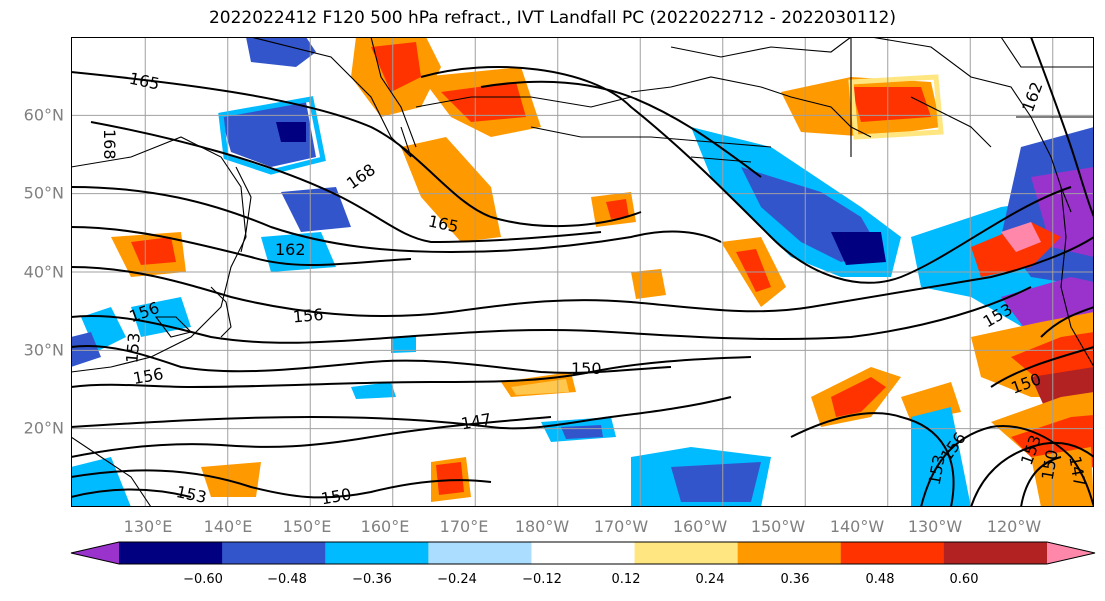 Image resolution: width=1105 pixels, height=601 pixels. What do you see at coordinates (203, 579) in the screenshot?
I see `colorbar-tick-label: −0.60` at bounding box center [203, 579].